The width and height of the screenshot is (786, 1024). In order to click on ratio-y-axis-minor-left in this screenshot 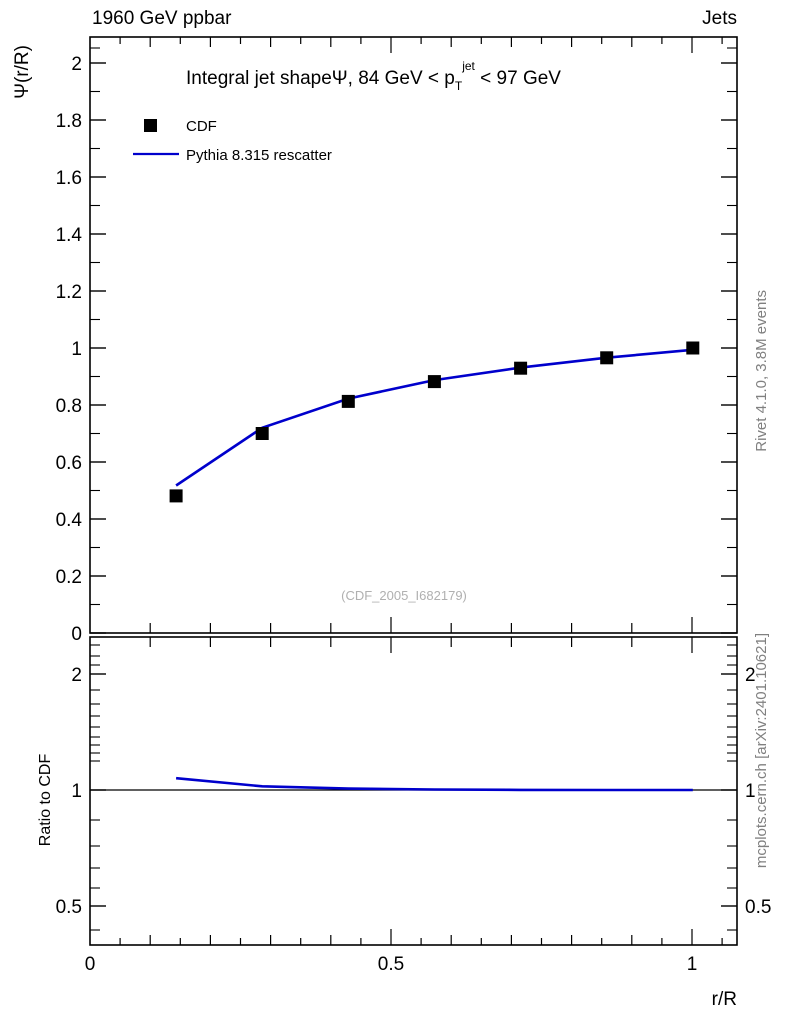, I will do `click(95, 787)`.